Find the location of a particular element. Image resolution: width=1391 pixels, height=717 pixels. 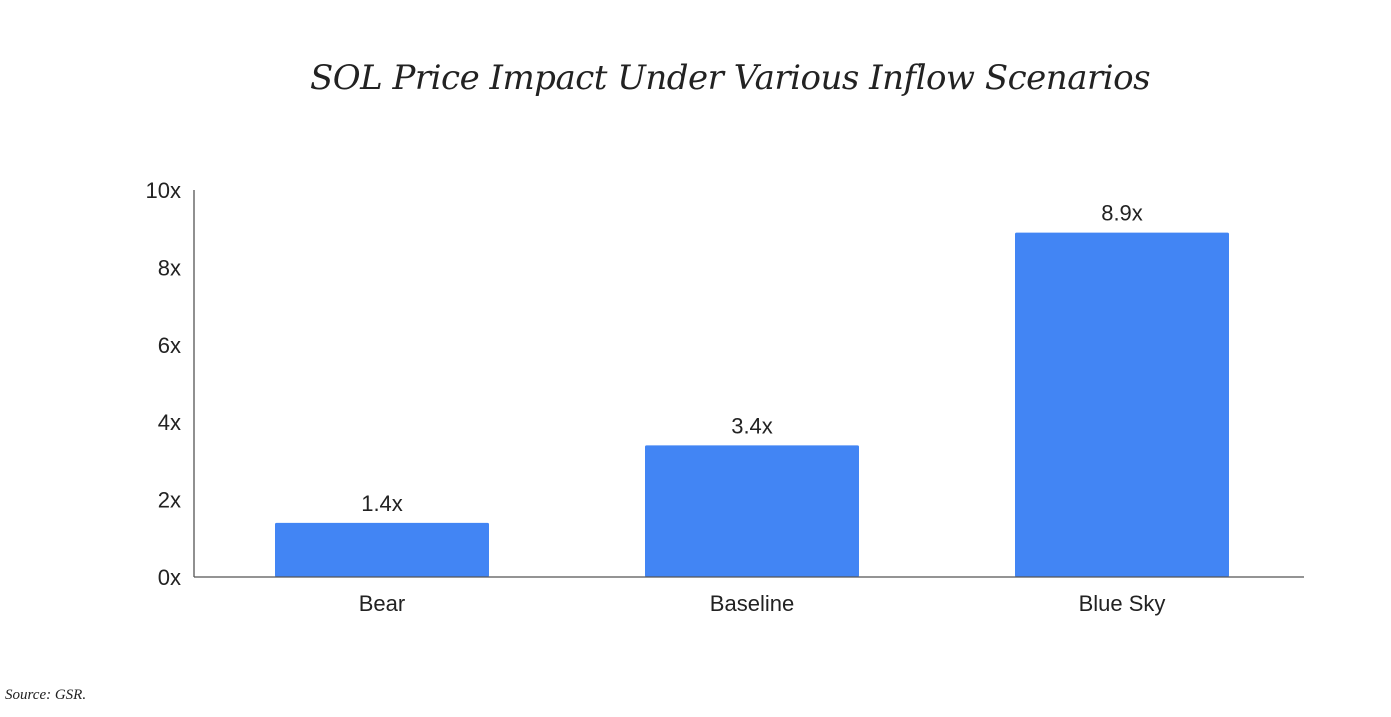

bar-blue-sky is located at coordinates (1122, 404).